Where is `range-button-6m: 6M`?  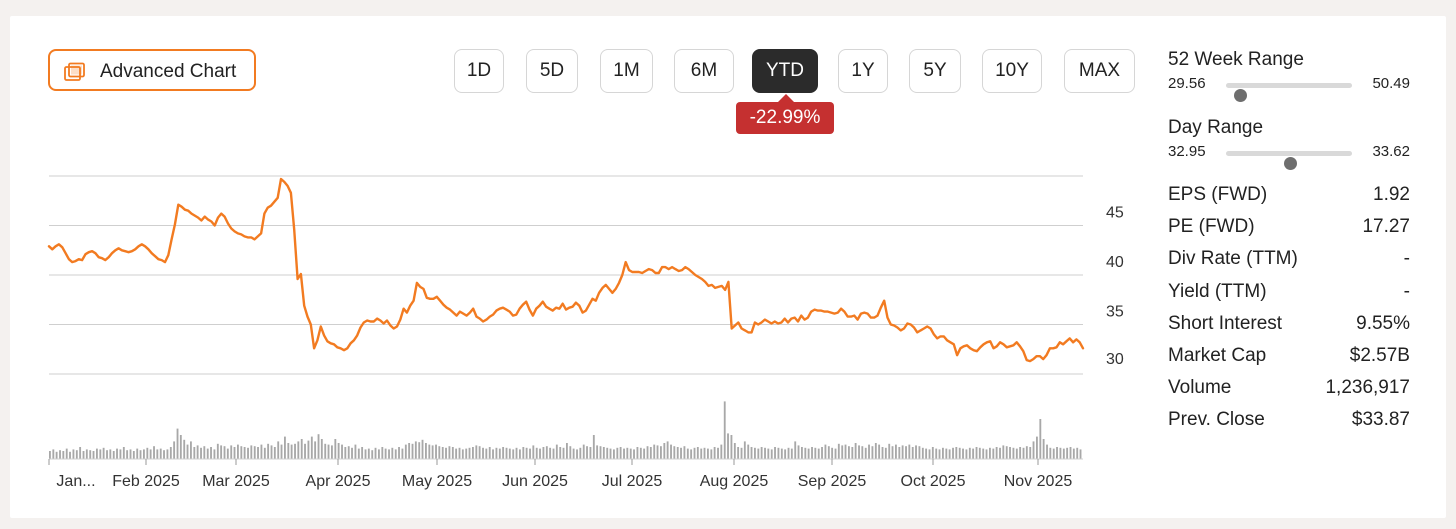 range-button-6m: 6M is located at coordinates (704, 71).